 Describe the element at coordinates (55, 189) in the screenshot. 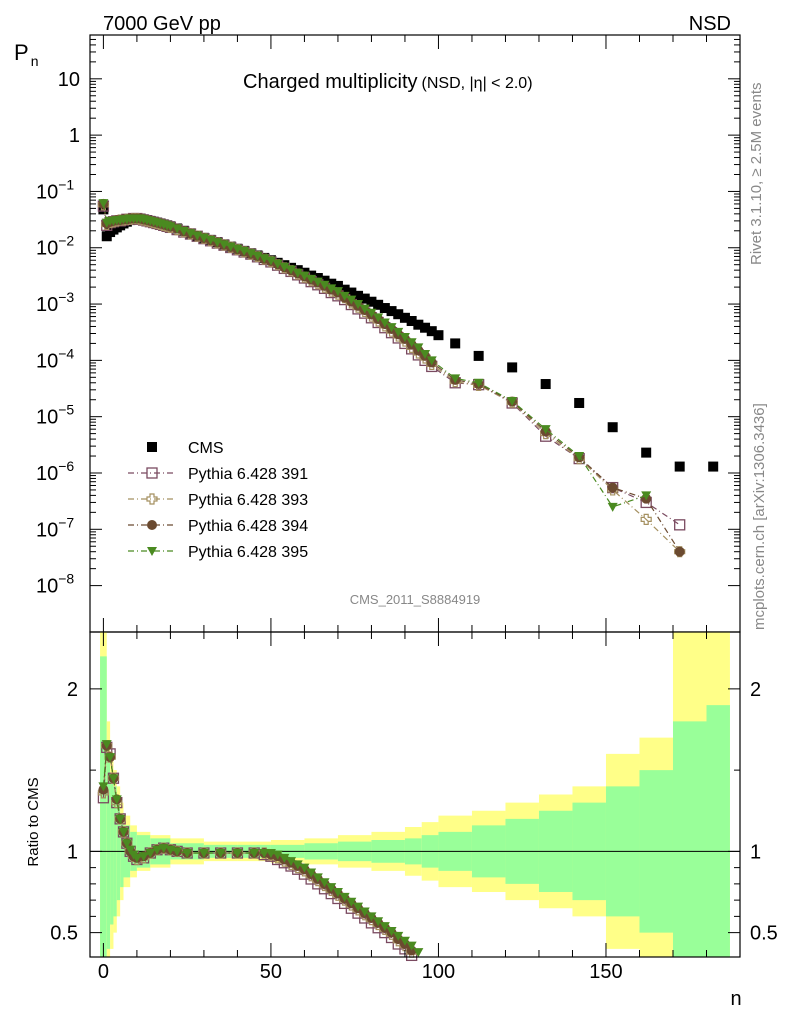

I see `y-tick-label: 10⁻¹` at that location.